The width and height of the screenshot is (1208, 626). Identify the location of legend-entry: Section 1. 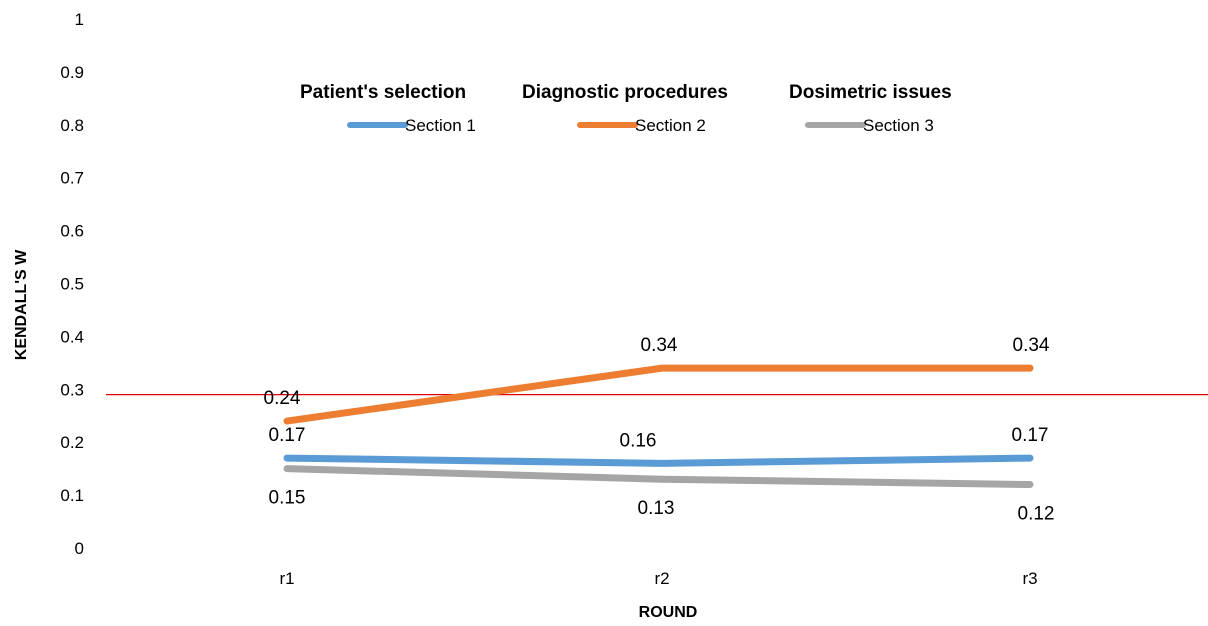
(440, 125).